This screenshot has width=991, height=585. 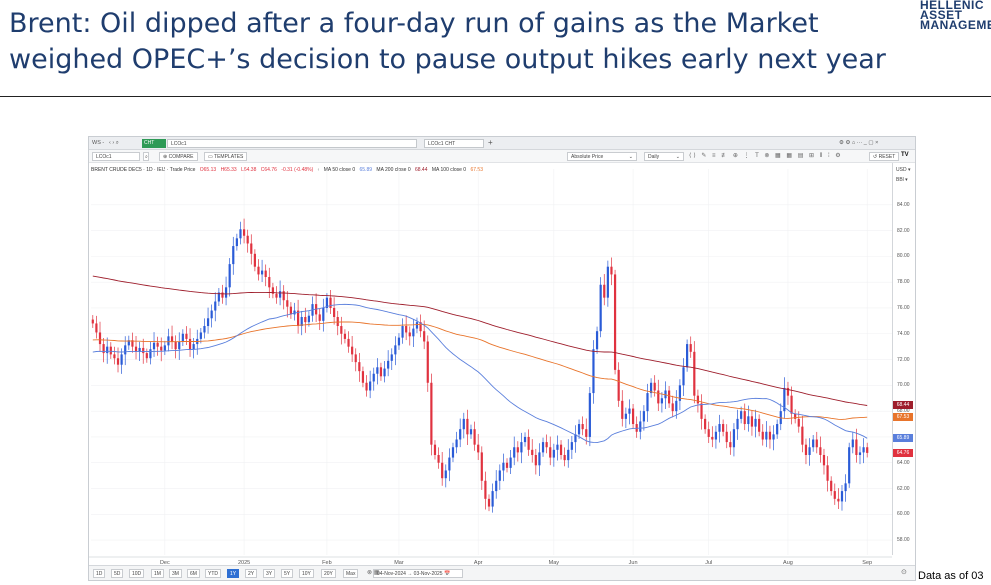 What do you see at coordinates (208, 170) in the screenshot?
I see `open-value: O65.13` at bounding box center [208, 170].